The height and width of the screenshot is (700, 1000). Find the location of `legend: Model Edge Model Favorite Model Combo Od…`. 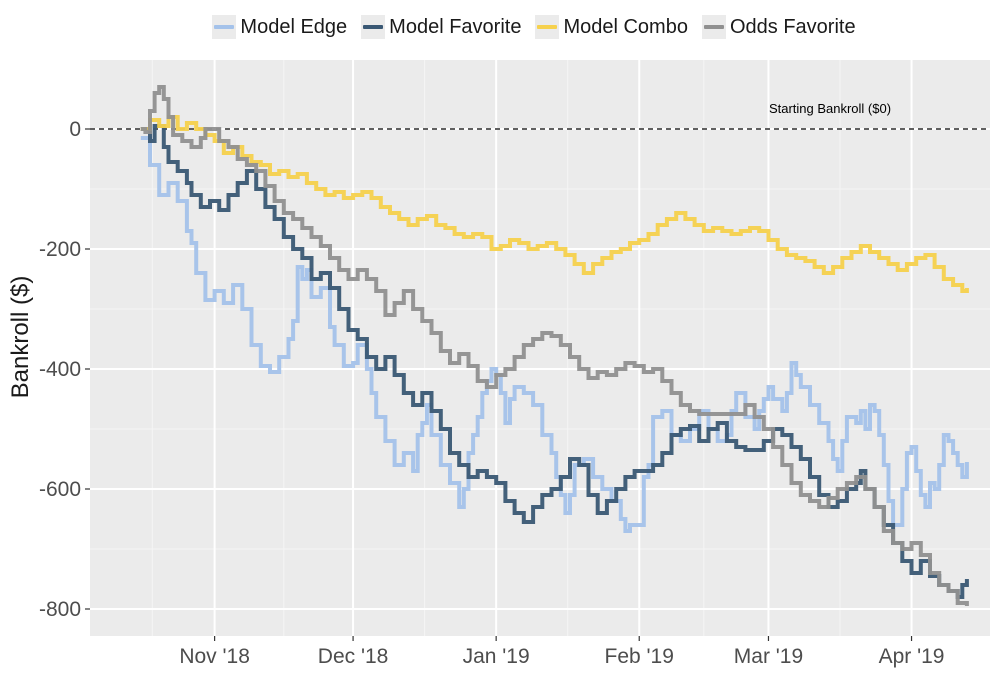

legend: Model Edge Model Favorite Model Combo Od… is located at coordinates (500, 27).